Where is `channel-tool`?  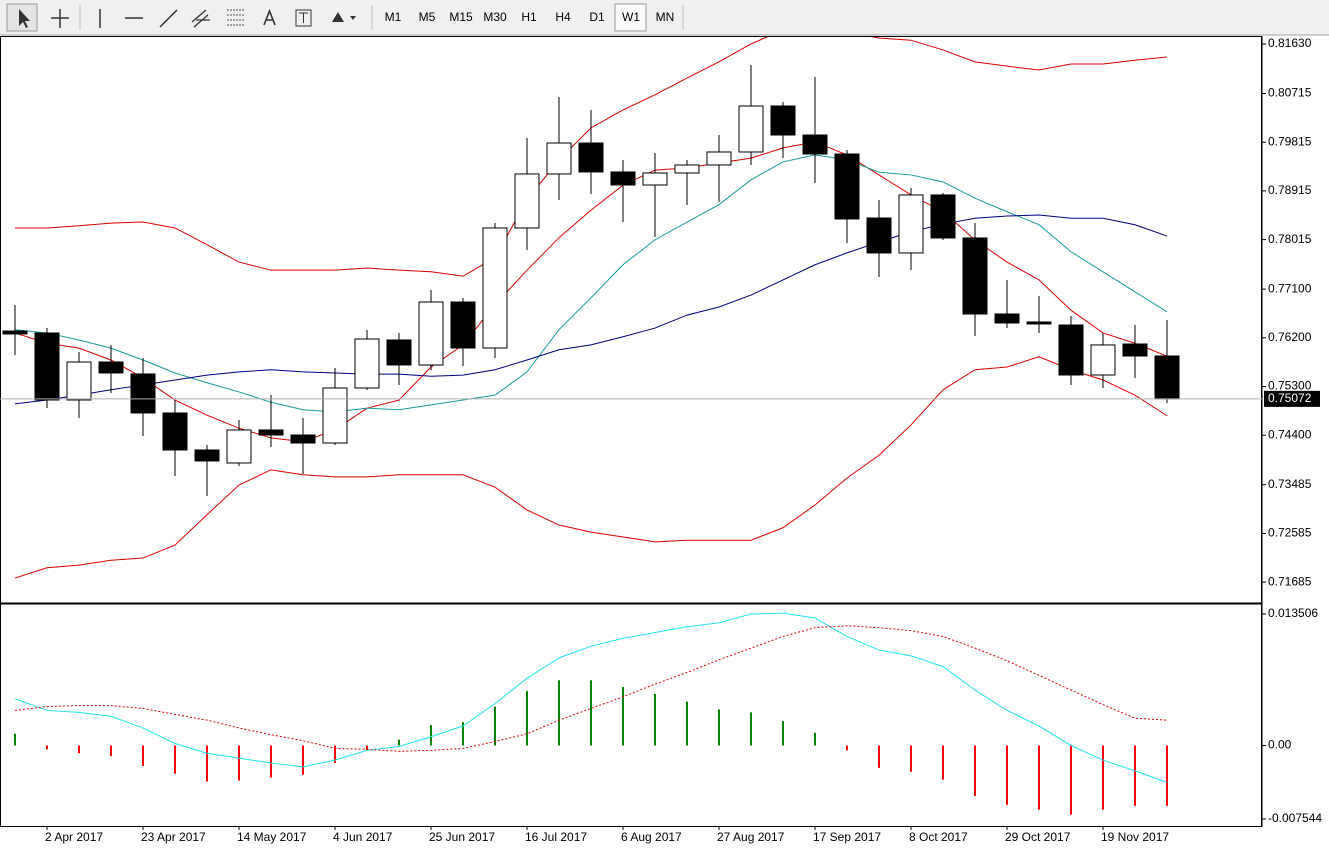
channel-tool is located at coordinates (200, 18).